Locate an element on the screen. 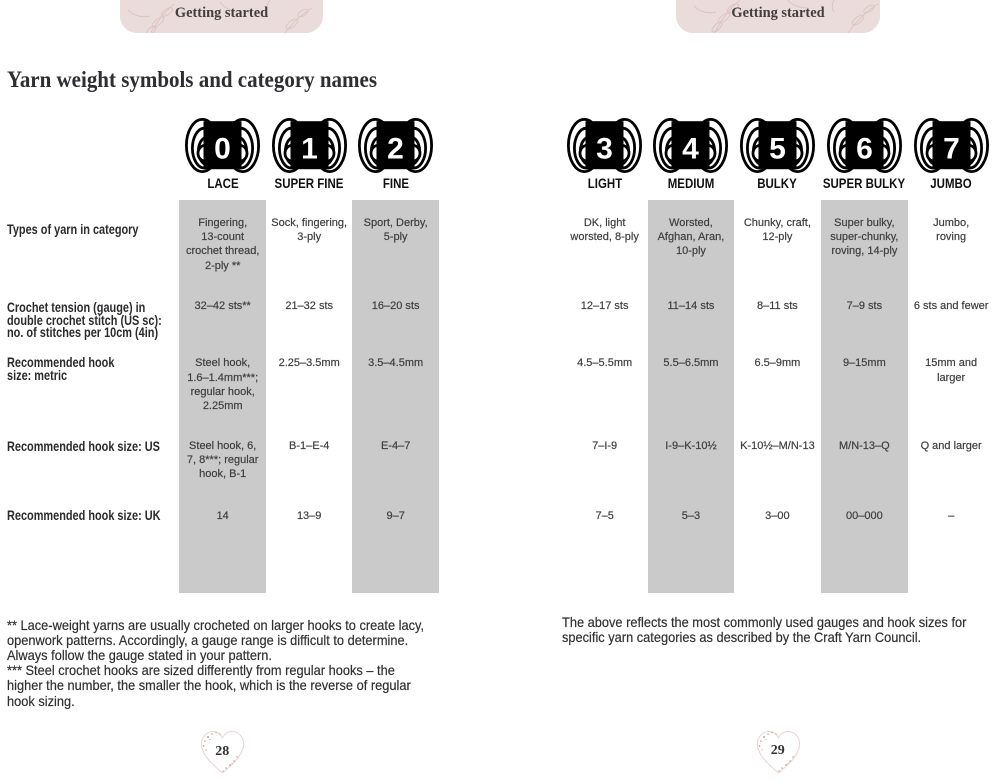  svg-text: 6 is located at coordinates (864, 148).